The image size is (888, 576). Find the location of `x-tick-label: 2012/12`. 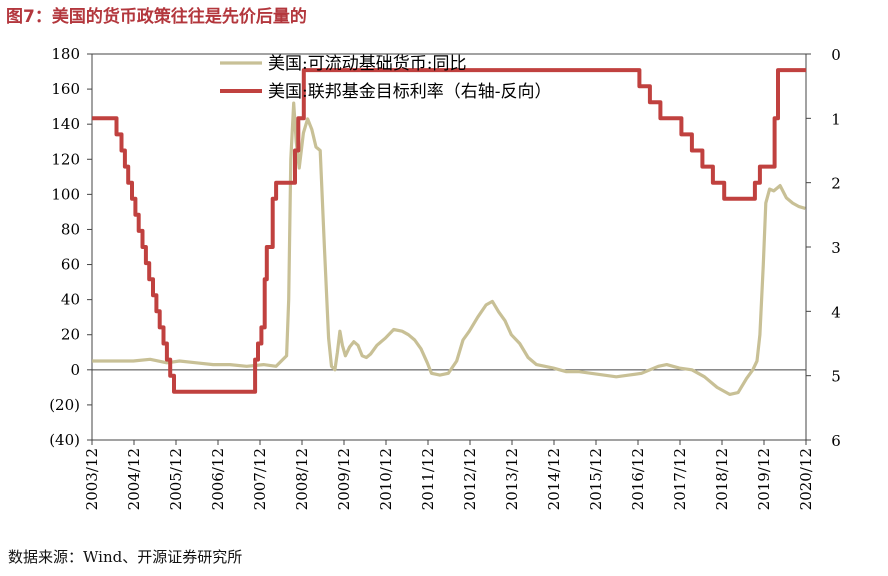

x-tick-label: 2012/12 is located at coordinates (470, 479).